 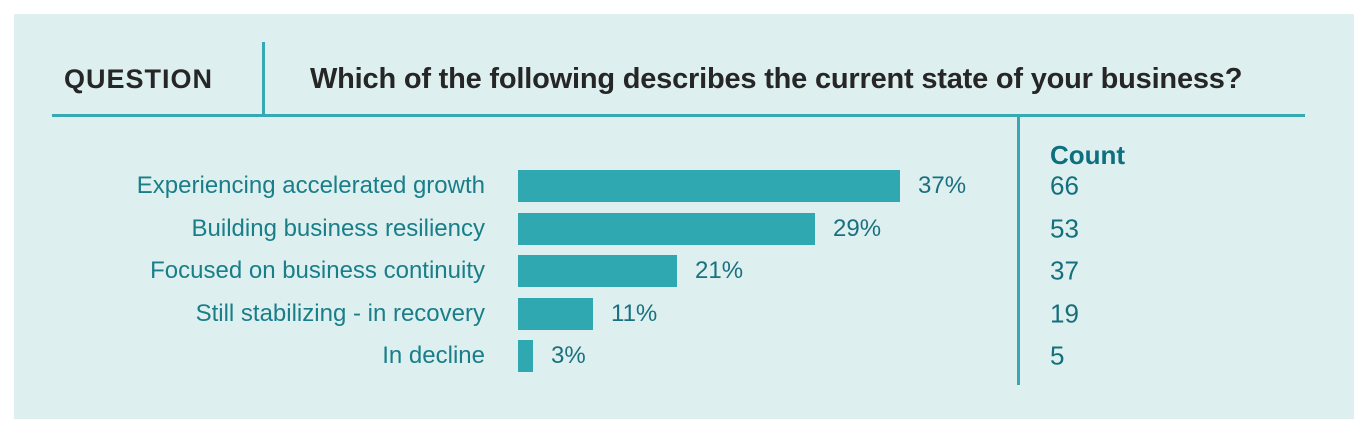 What do you see at coordinates (942, 186) in the screenshot?
I see `percent-label: 37%` at bounding box center [942, 186].